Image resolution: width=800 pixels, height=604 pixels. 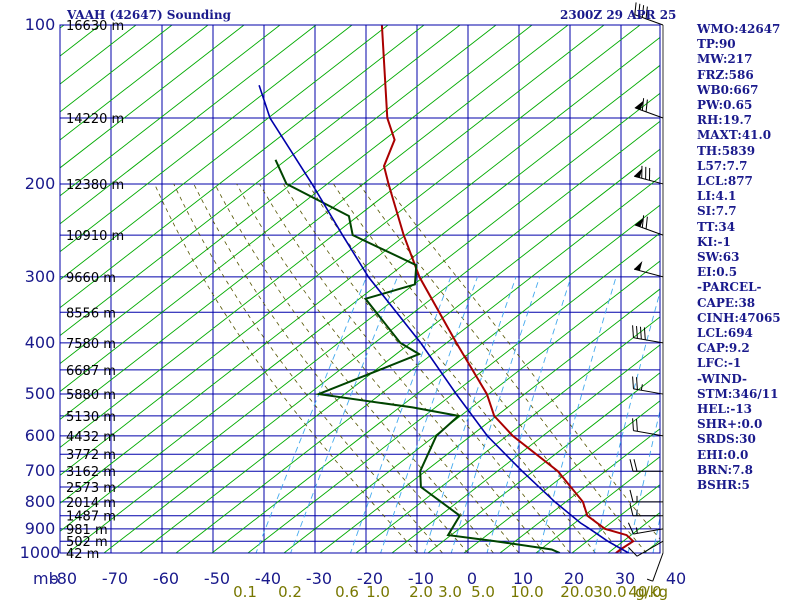 I want to click on height-label: 2573 m, so click(x=91, y=488).